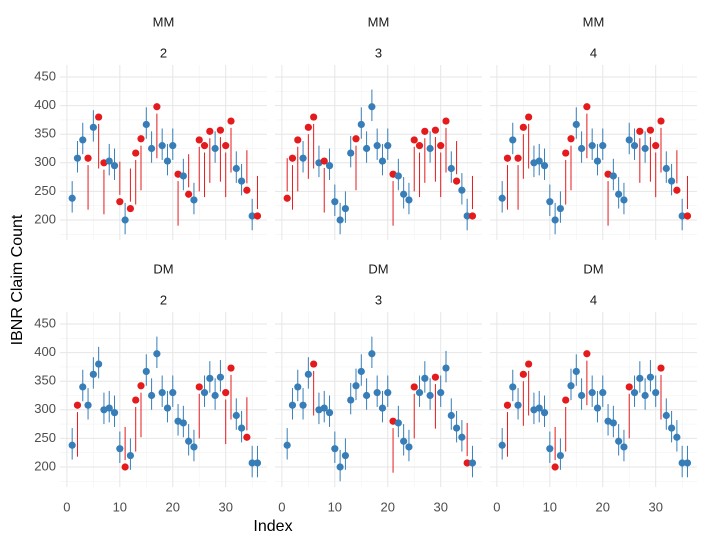 This screenshot has height=547, width=702. I want to click on y-tick-label: 200, so click(45, 465).